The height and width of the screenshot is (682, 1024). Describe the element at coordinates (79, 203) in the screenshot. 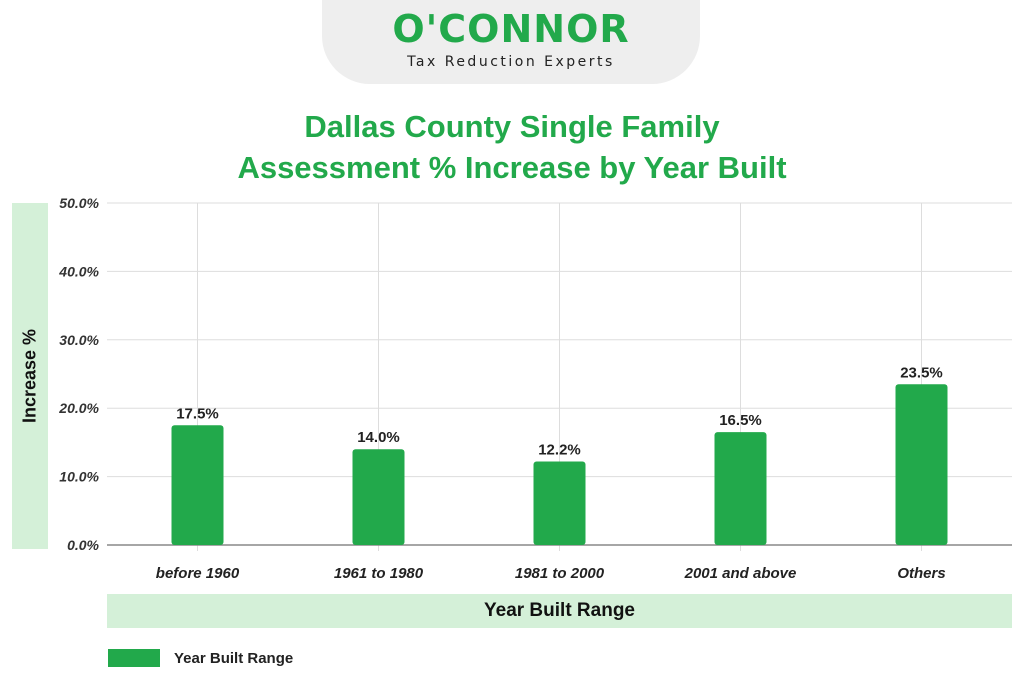

I see `y-tick-label: 50.0%` at that location.